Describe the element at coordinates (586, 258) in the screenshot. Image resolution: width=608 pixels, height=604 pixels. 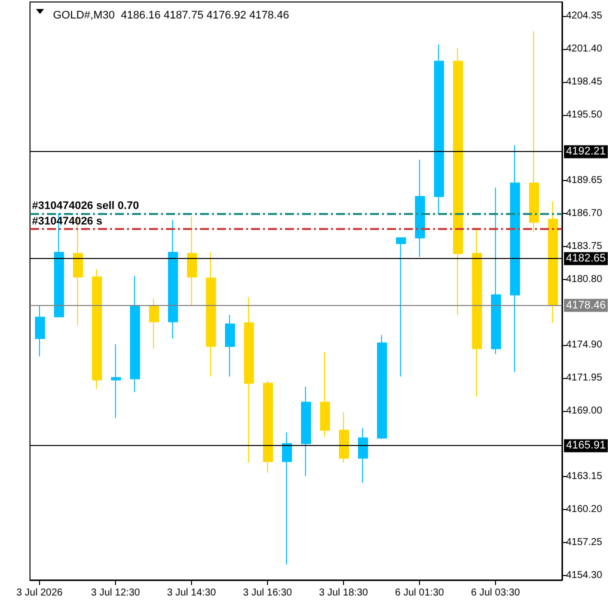
I see `ref-line-label: 4182.65` at that location.